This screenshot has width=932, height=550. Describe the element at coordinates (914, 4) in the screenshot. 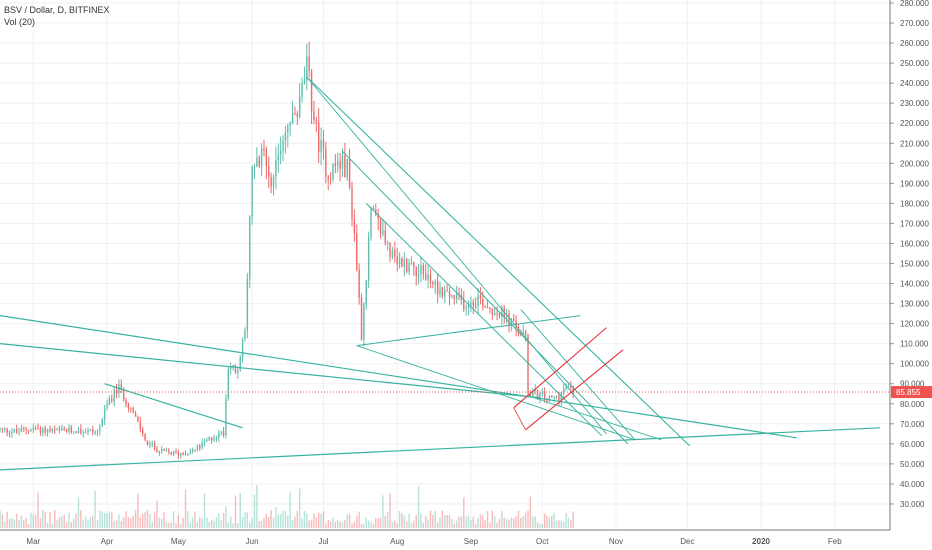

I see `y-tick-label: 280.000` at that location.